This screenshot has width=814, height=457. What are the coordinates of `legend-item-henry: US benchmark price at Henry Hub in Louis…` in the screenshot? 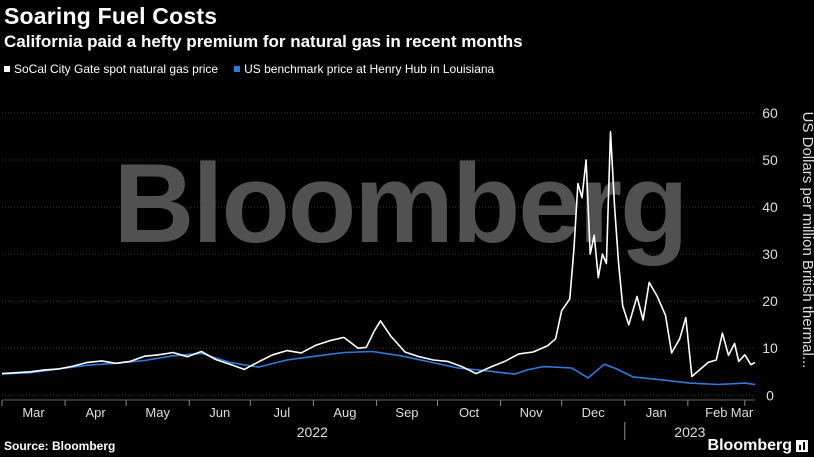 It's located at (364, 69).